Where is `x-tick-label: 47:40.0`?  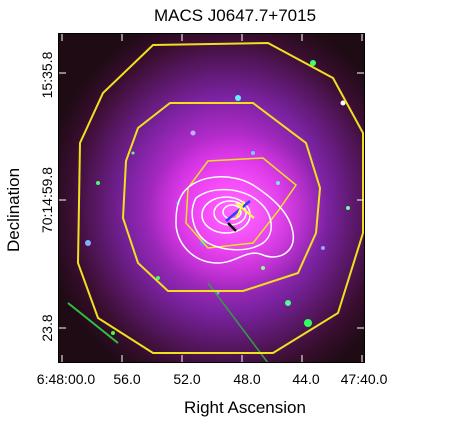 x-tick-label: 47:40.0 is located at coordinates (364, 379).